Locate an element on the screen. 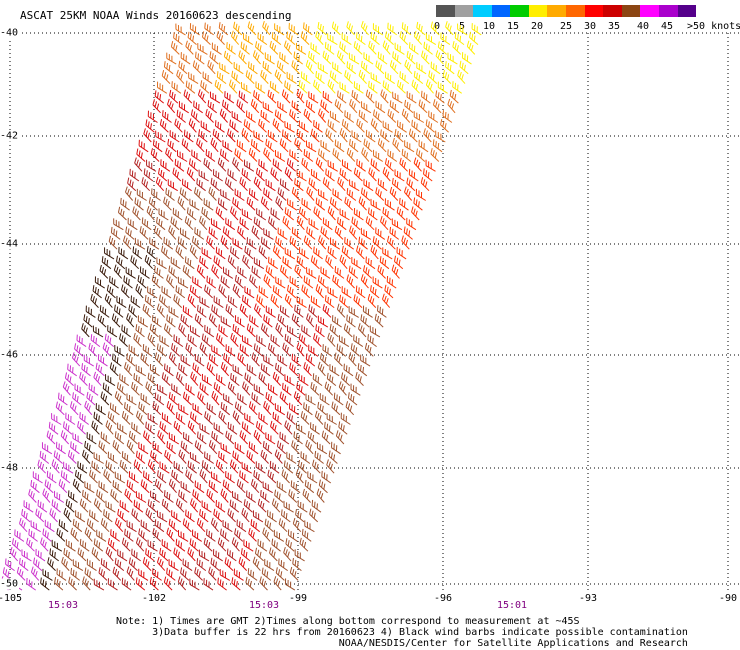  lat-label-44s: -44 is located at coordinates (10, 244).